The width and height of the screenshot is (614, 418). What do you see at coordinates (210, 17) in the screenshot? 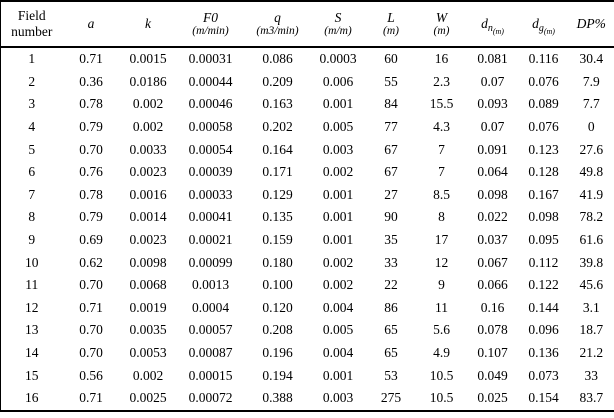
I see `header-symbol: F0` at bounding box center [210, 17].